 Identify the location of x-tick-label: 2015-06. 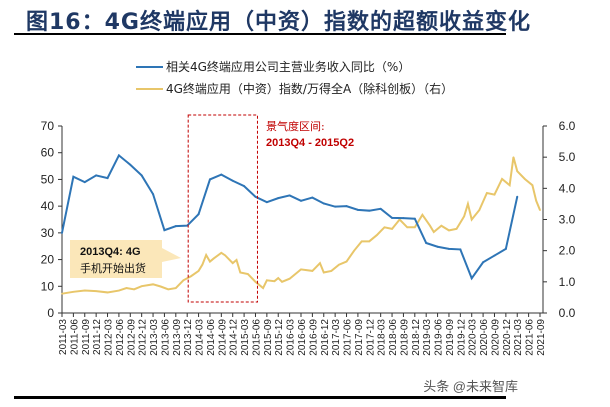
(256, 337).